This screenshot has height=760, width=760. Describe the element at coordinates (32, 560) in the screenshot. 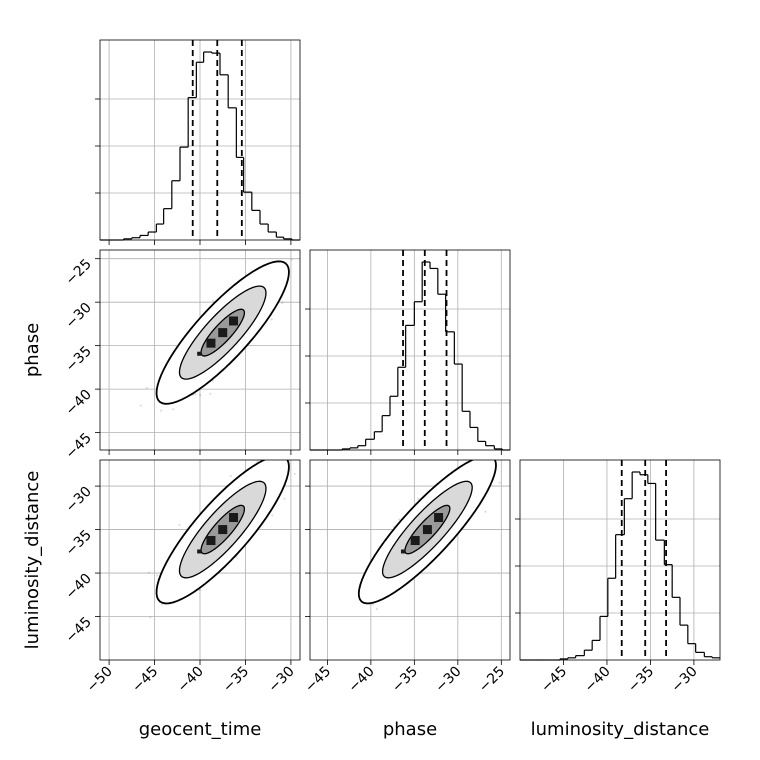

I see `y-axis-label-luminosity-distance: luminosity_distance` at that location.